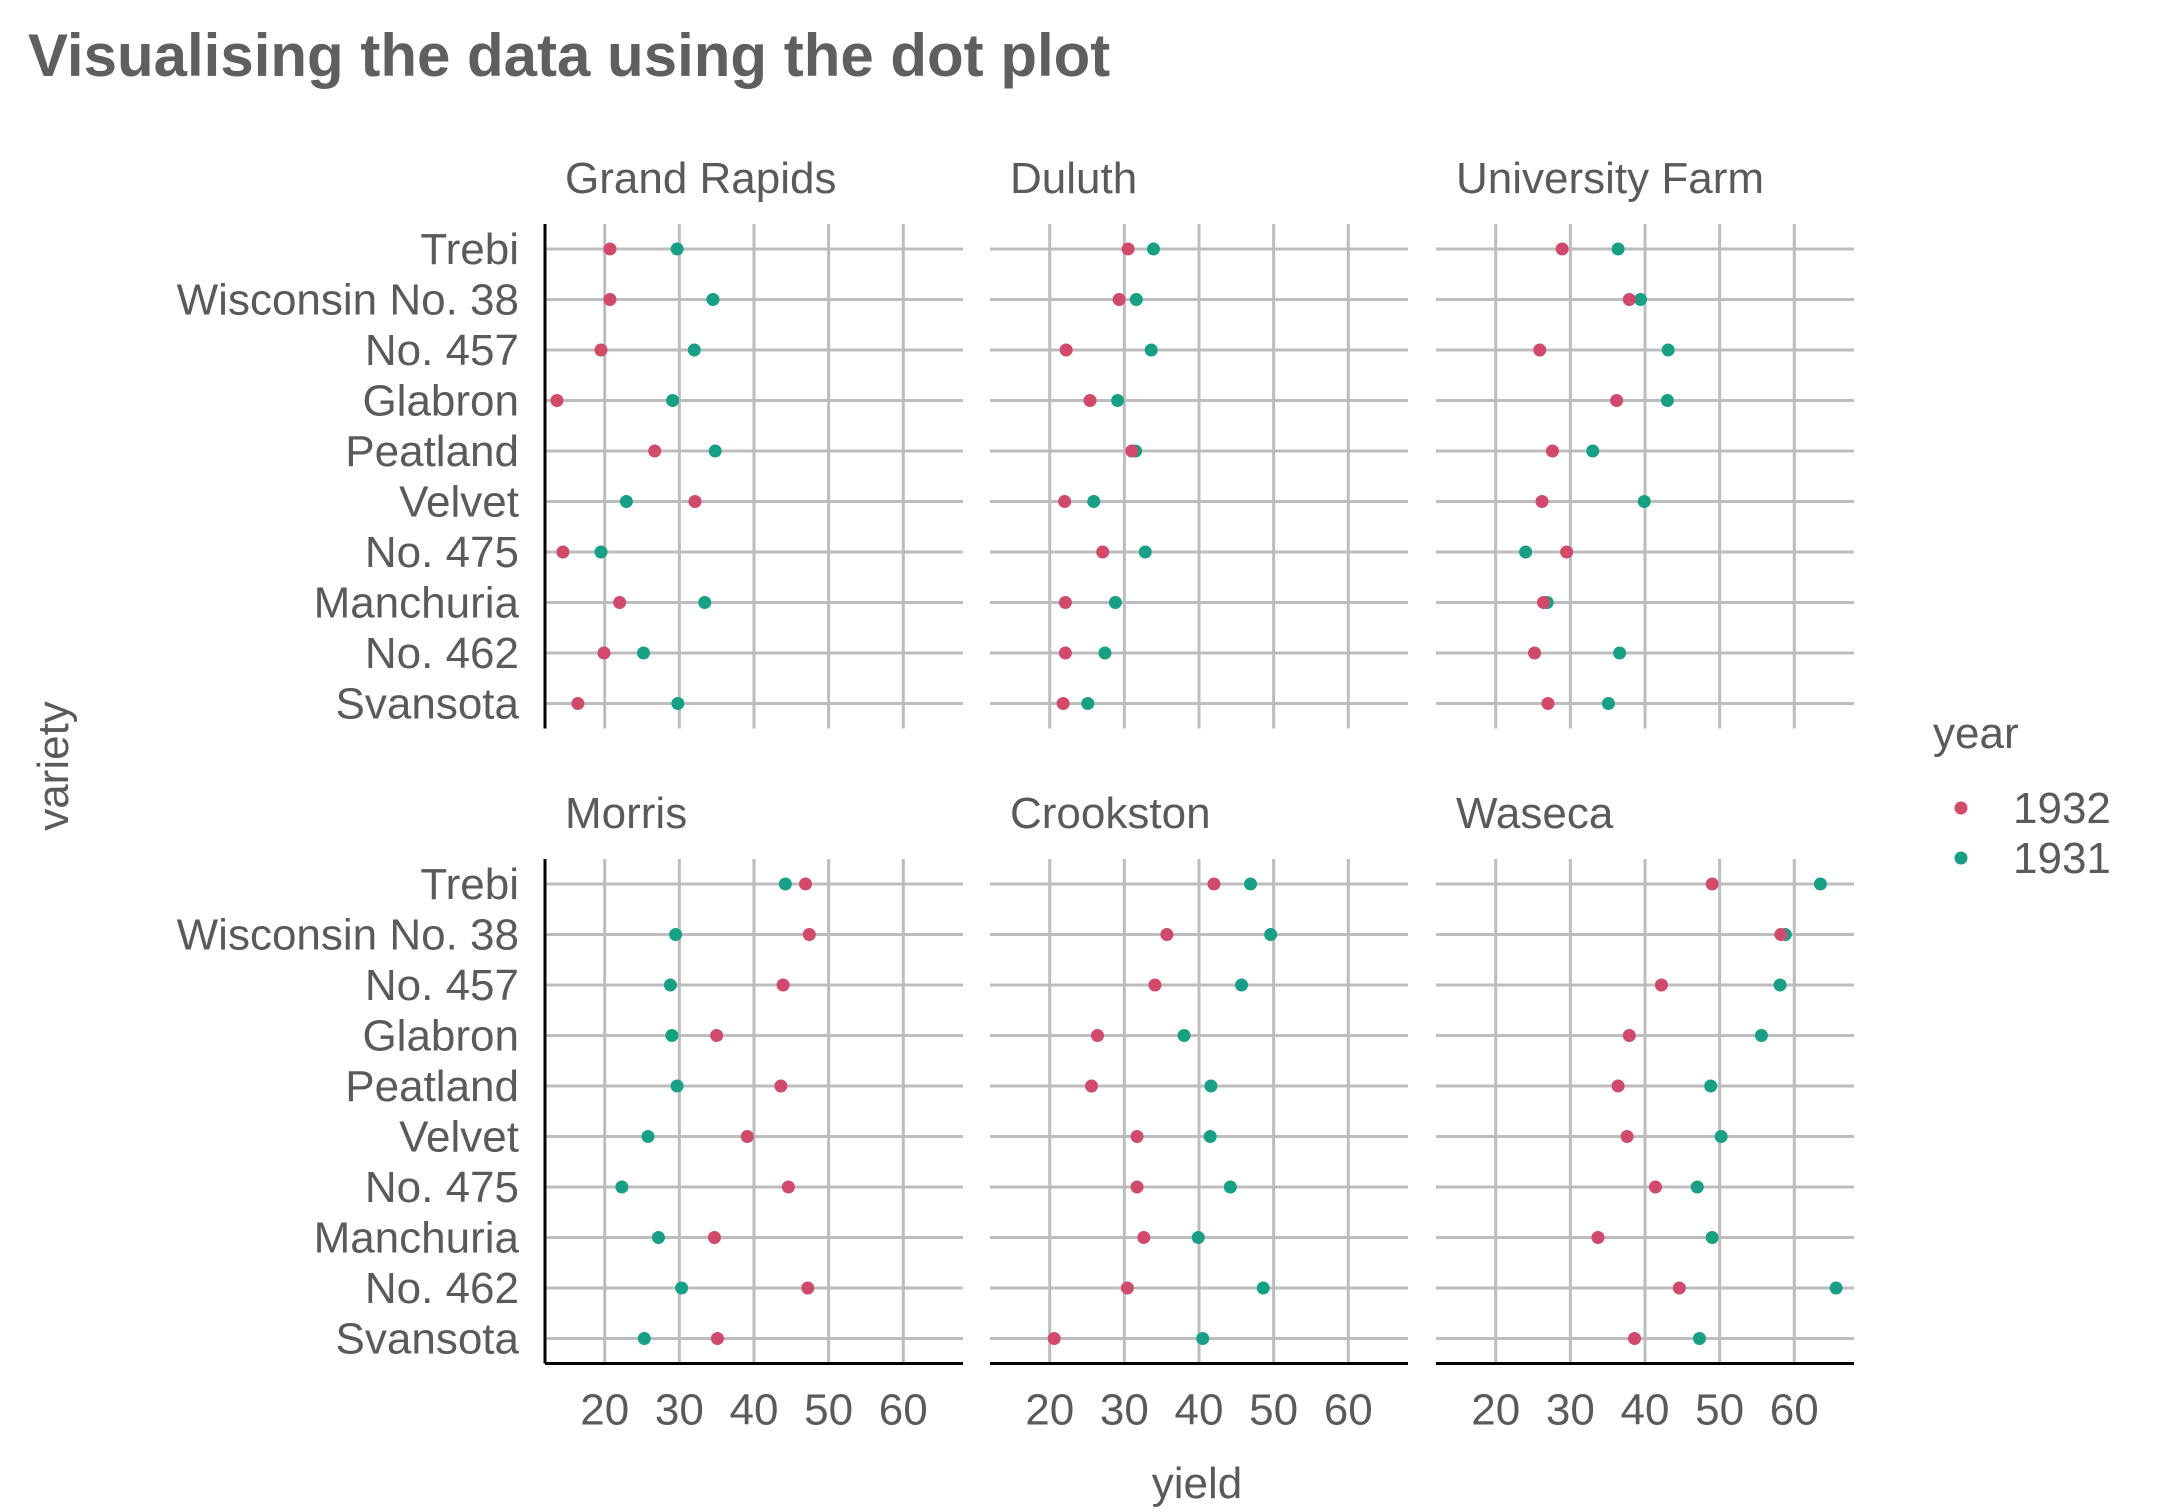 The height and width of the screenshot is (1512, 2160). I want to click on y-tick-label: Trebi, so click(469, 249).